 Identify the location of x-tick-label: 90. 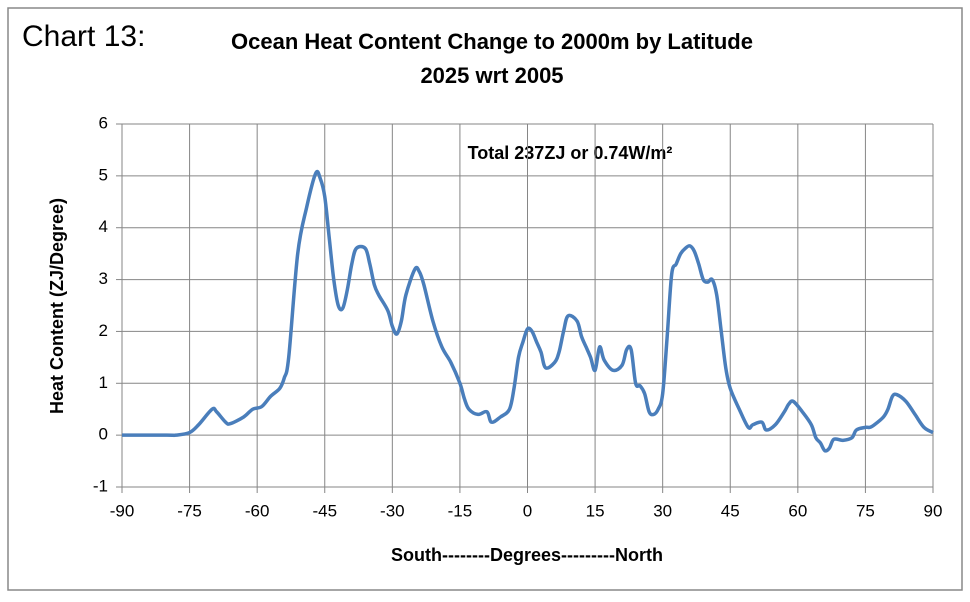
(933, 510).